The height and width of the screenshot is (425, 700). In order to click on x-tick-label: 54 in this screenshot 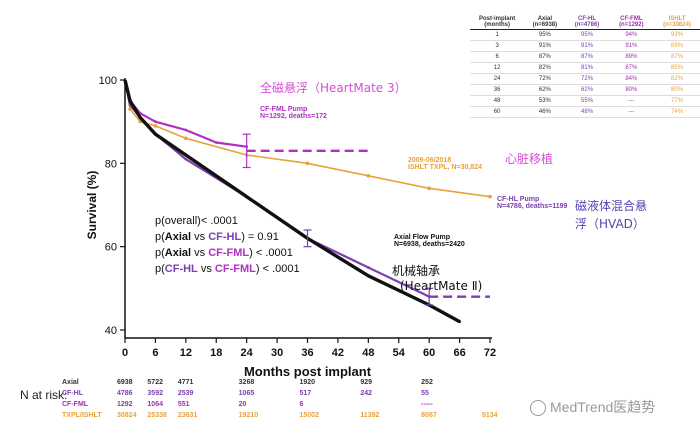, I will do `click(399, 353)`.